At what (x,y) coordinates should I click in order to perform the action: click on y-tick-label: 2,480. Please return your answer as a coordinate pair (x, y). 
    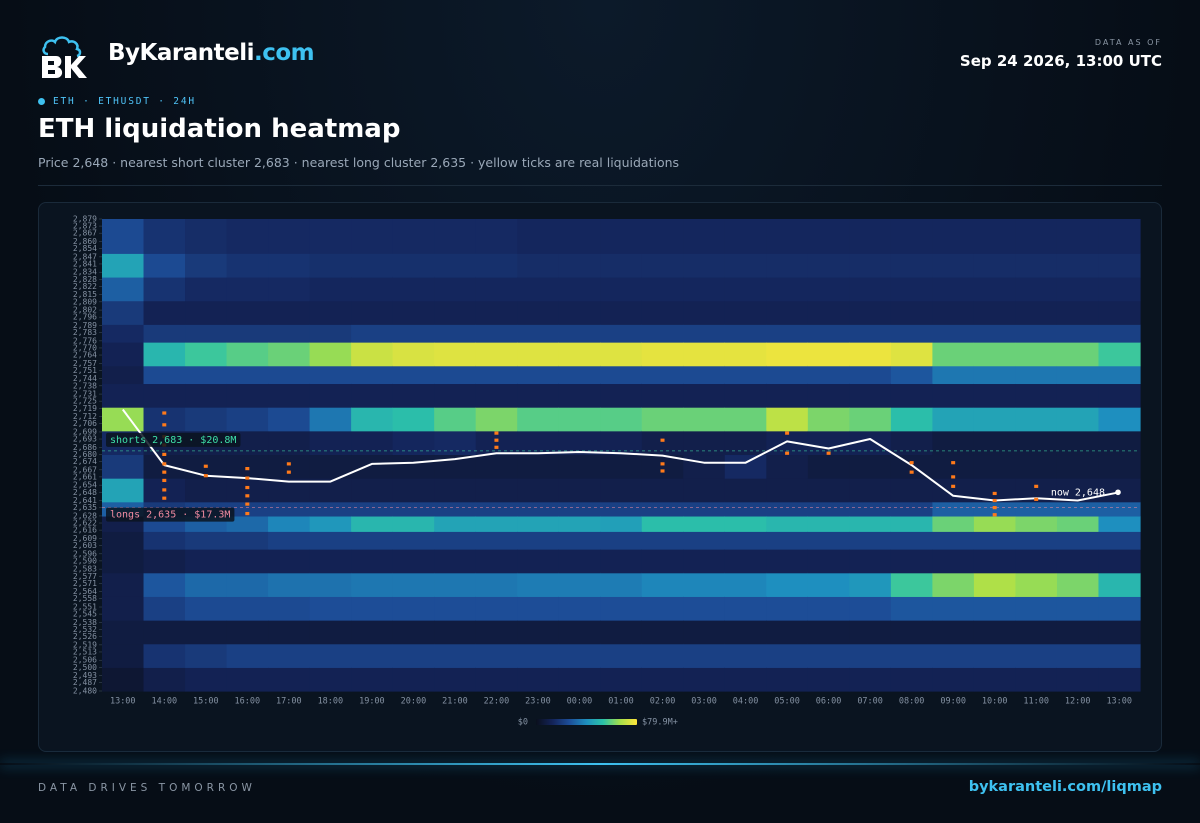
    Looking at the image, I should click on (85, 691).